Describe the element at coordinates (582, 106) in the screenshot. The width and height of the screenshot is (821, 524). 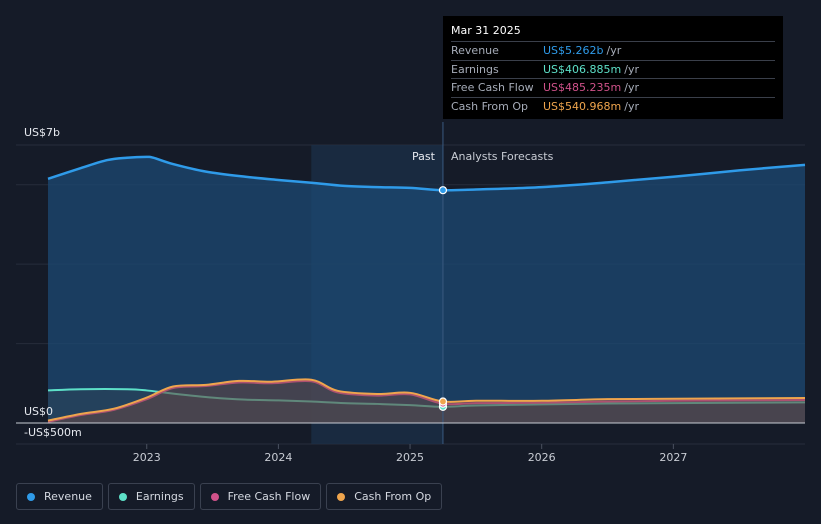
I see `tooltip-row-value: US$540.968m` at that location.